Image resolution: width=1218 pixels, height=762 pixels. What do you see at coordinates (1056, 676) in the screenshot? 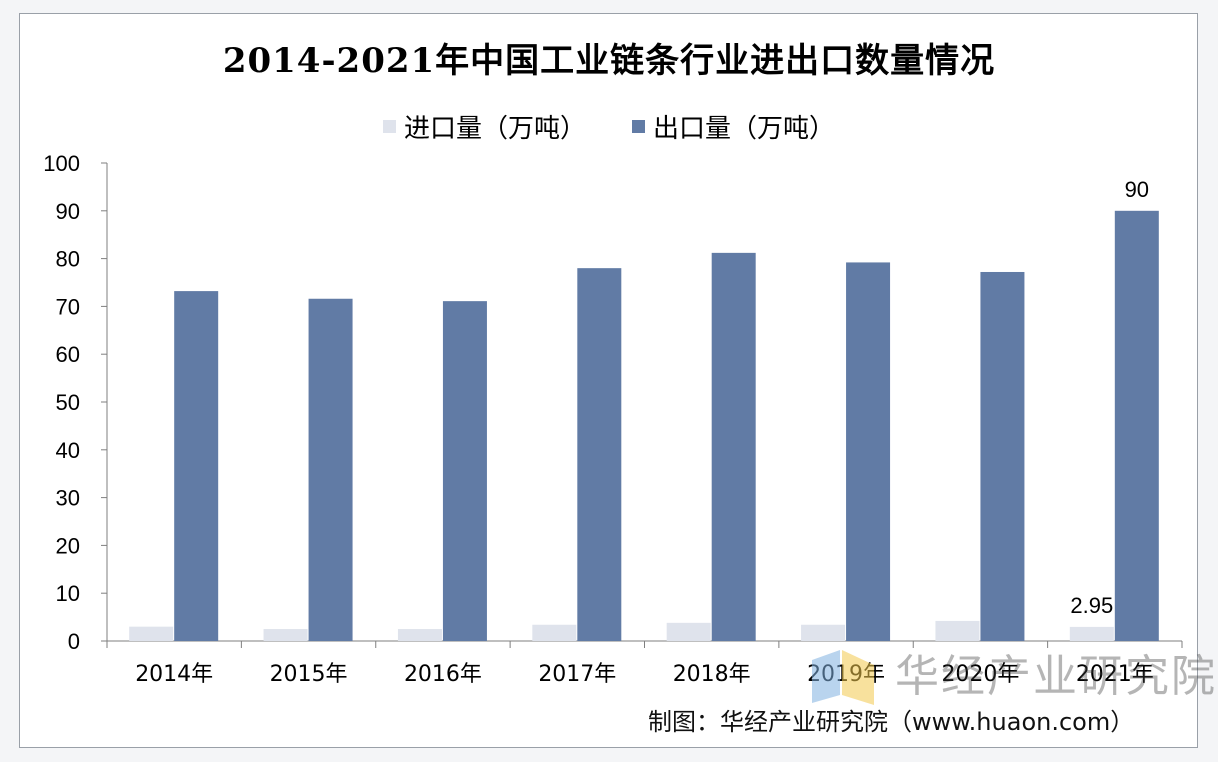
I see `watermark-text: 华经产业研究院` at bounding box center [1056, 676].